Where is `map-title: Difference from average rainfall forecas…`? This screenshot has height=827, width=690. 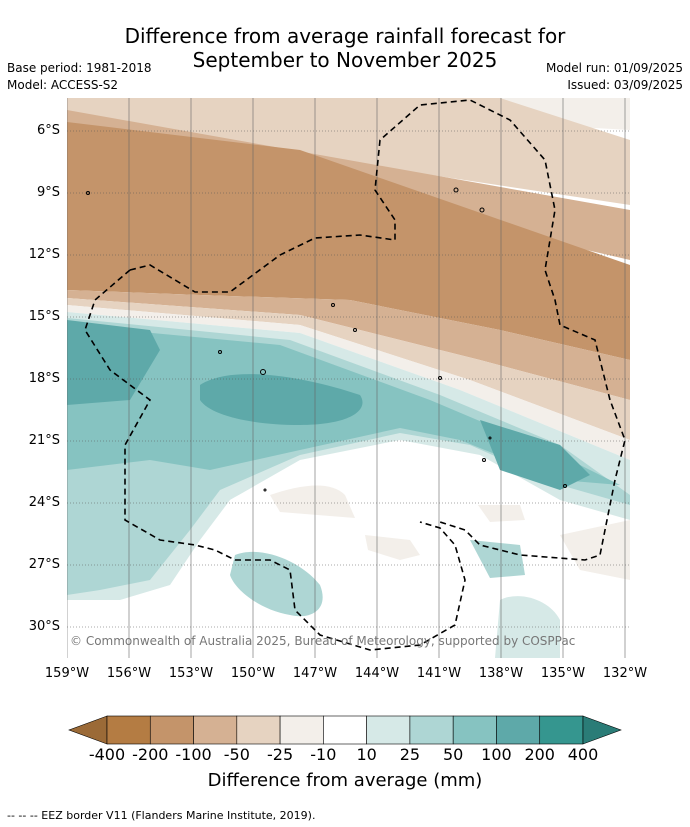 map-title: Difference from average rainfall forecas… is located at coordinates (345, 48).